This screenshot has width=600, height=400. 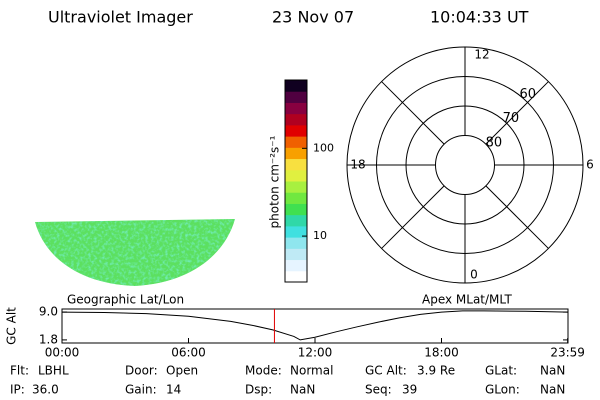 I want to click on field-value: Normal, so click(x=311, y=371).